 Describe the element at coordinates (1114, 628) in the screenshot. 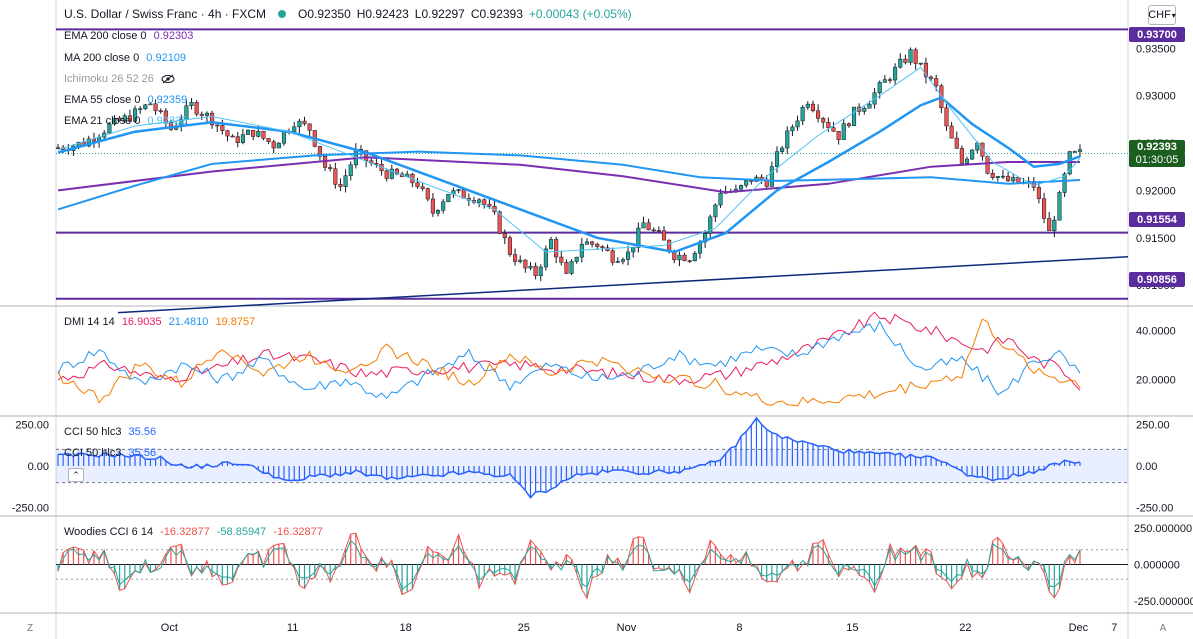

I see `time-tick: 7` at that location.